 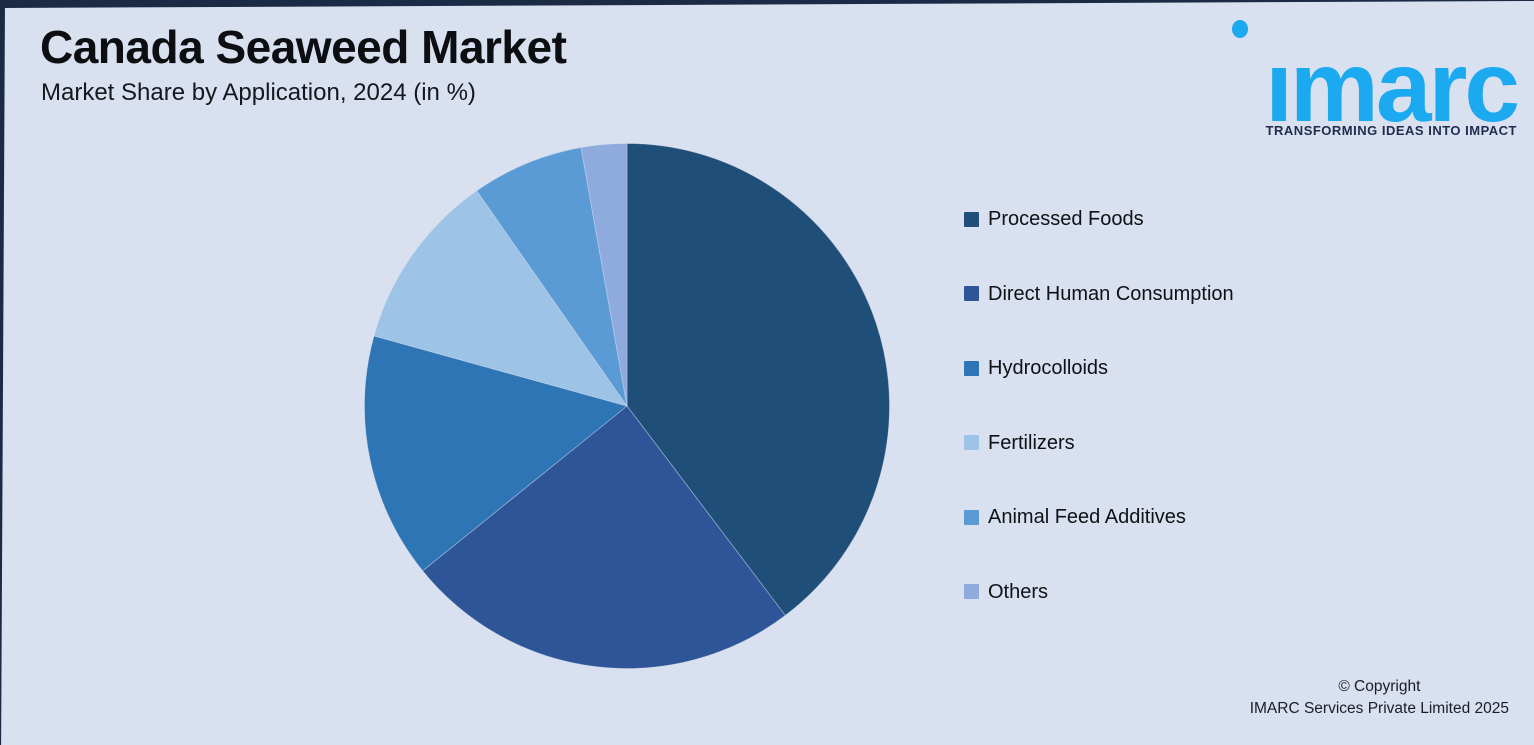 What do you see at coordinates (258, 92) in the screenshot?
I see `page-subtitle: Market Share by Application, 2024 (in %)` at bounding box center [258, 92].